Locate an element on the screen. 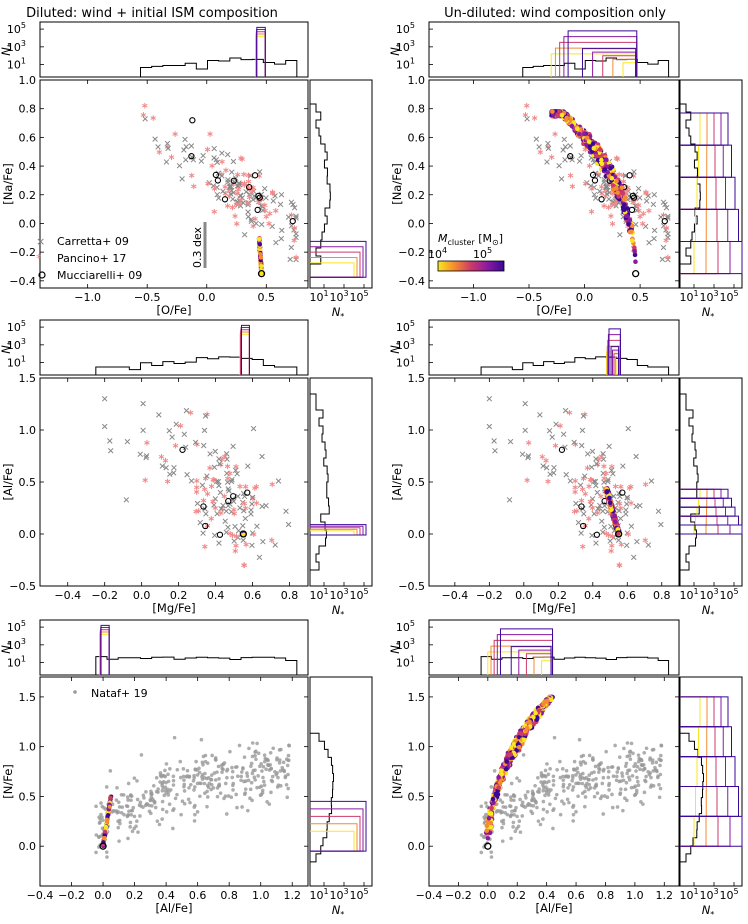 This screenshot has height=924, width=748. panel-row2-left-side-hist-obs-hist is located at coordinates (319, 482).